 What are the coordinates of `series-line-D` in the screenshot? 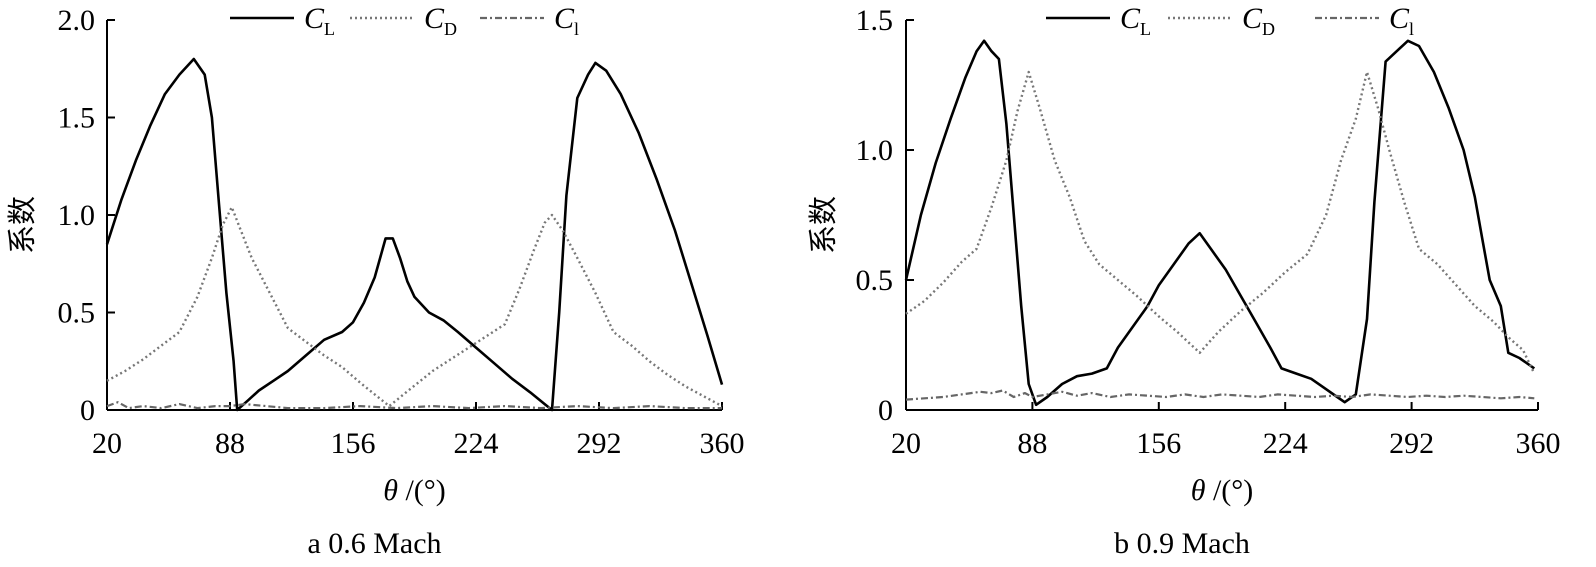 It's located at (414, 307).